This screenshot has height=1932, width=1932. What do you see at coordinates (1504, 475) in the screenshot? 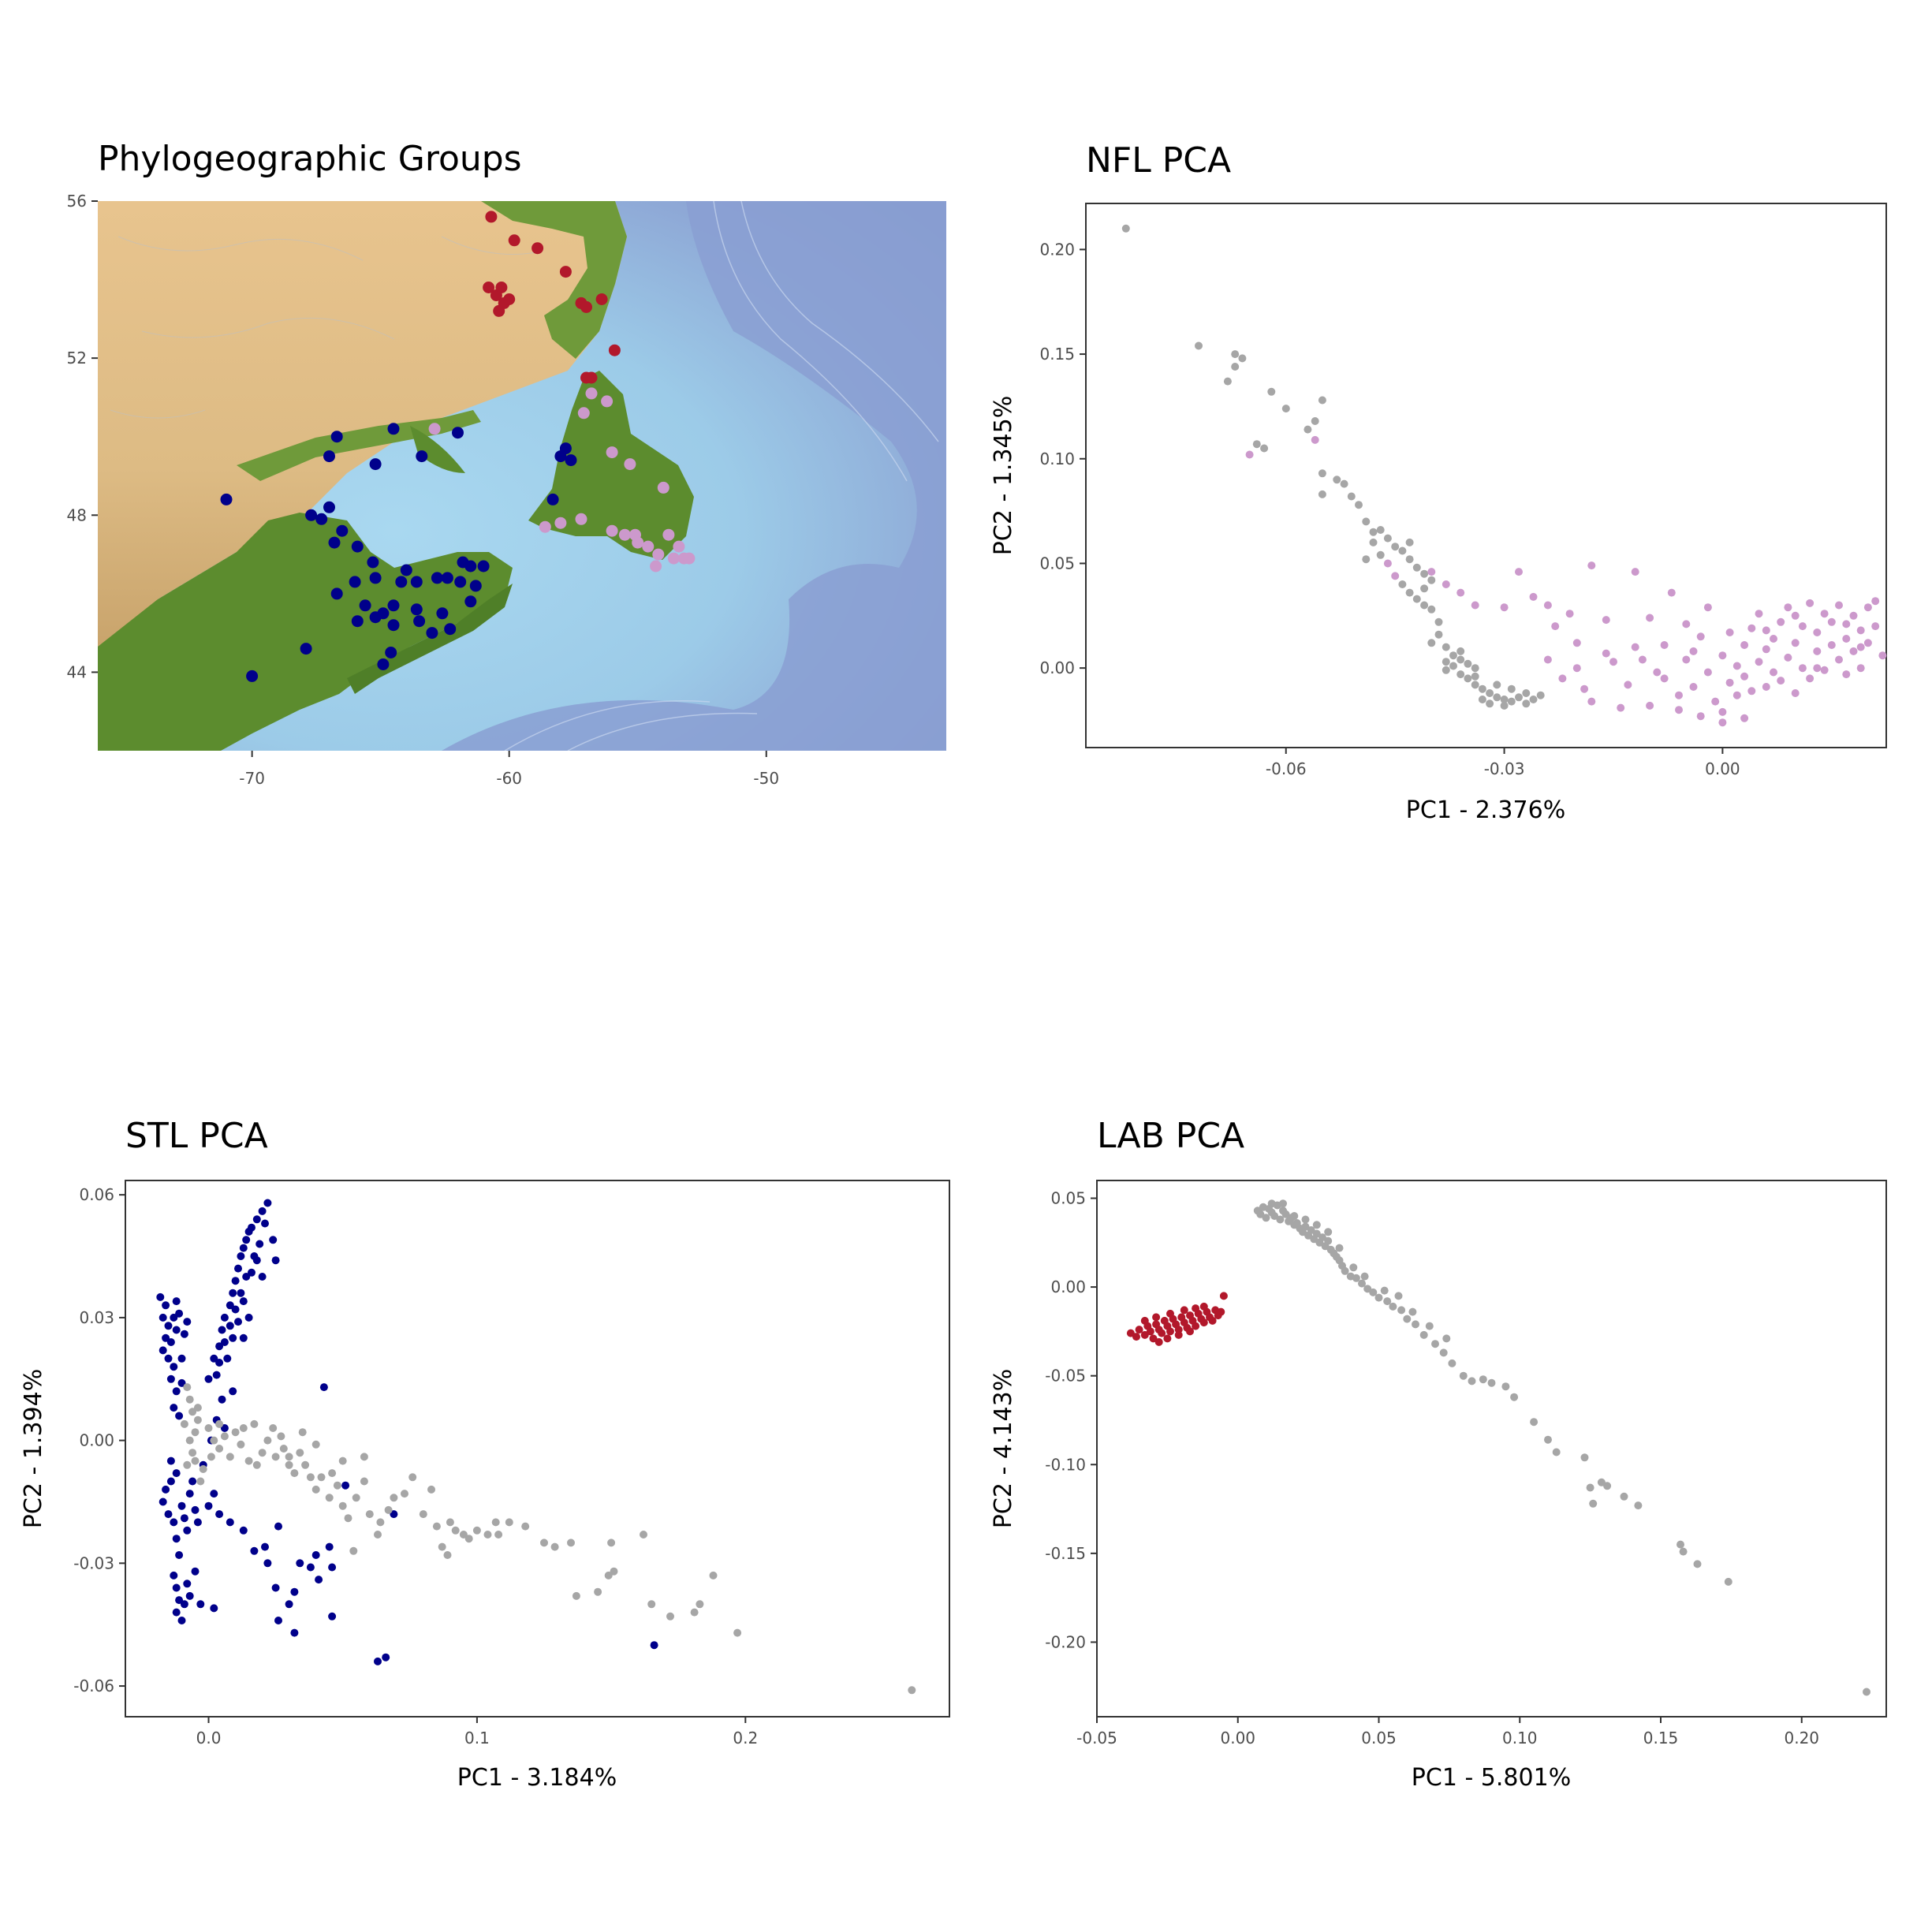
I see `nfl-points` at bounding box center [1504, 475].